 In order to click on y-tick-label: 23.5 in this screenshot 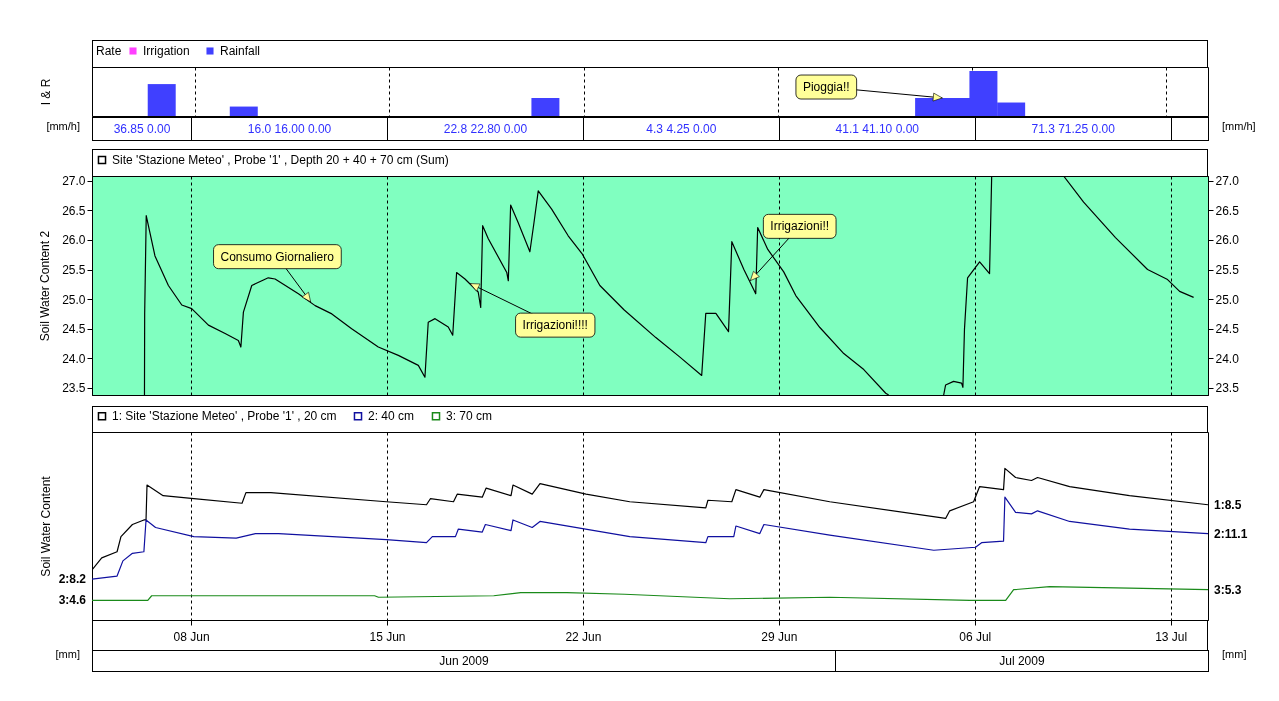, I will do `click(74, 388)`.